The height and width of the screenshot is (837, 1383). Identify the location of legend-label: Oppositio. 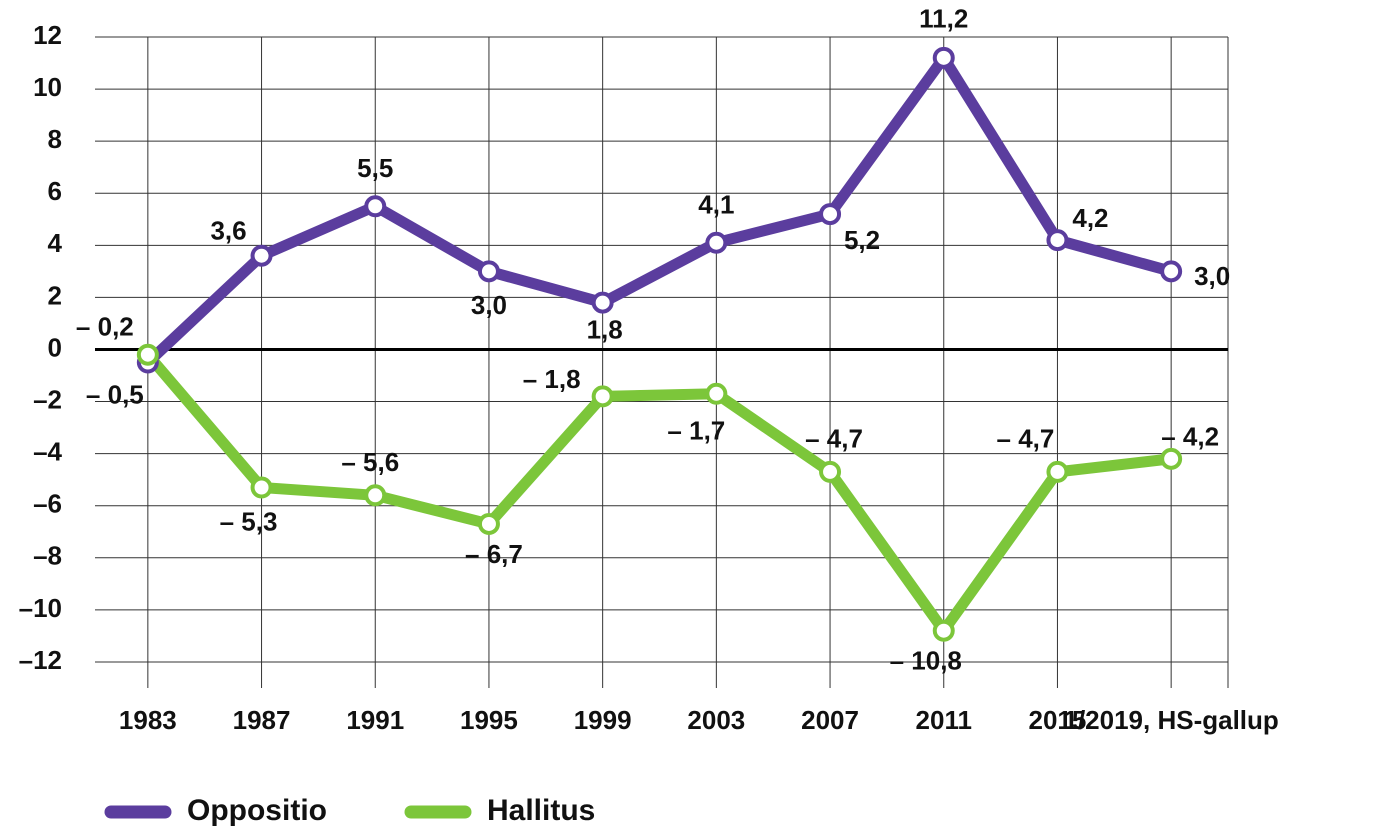
(257, 810).